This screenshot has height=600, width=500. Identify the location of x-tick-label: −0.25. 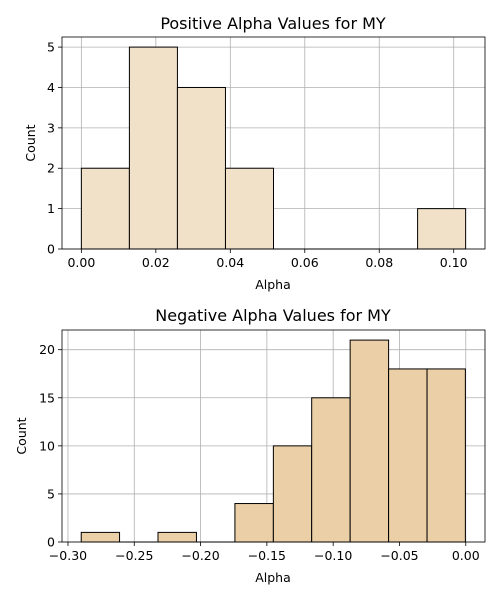
(134, 555).